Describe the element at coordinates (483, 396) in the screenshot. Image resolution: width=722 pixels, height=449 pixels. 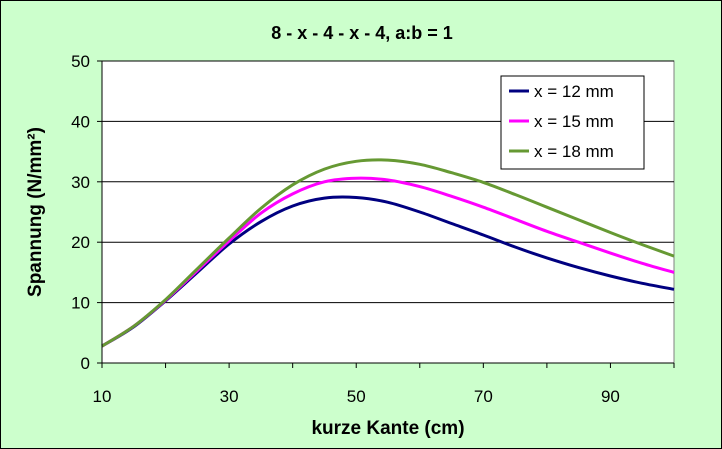
I see `x-tick-label: 70` at that location.